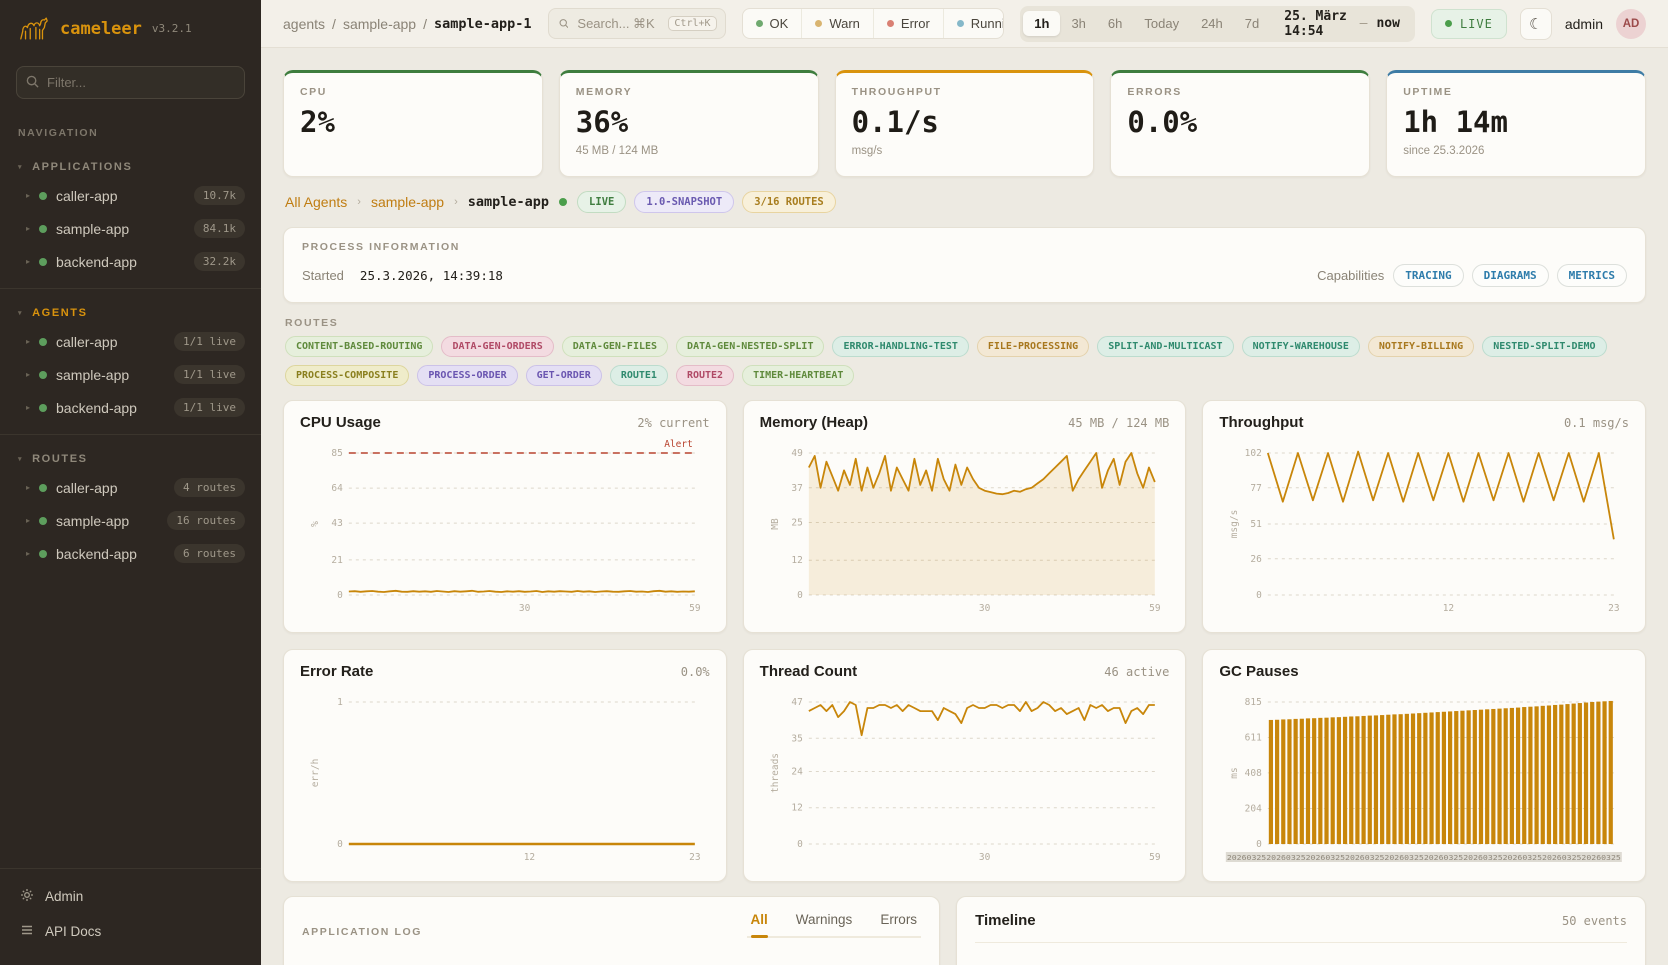 The image size is (1668, 965). Describe the element at coordinates (130, 457) in the screenshot. I see `section-header-routes: ▾ ROUTES` at that location.